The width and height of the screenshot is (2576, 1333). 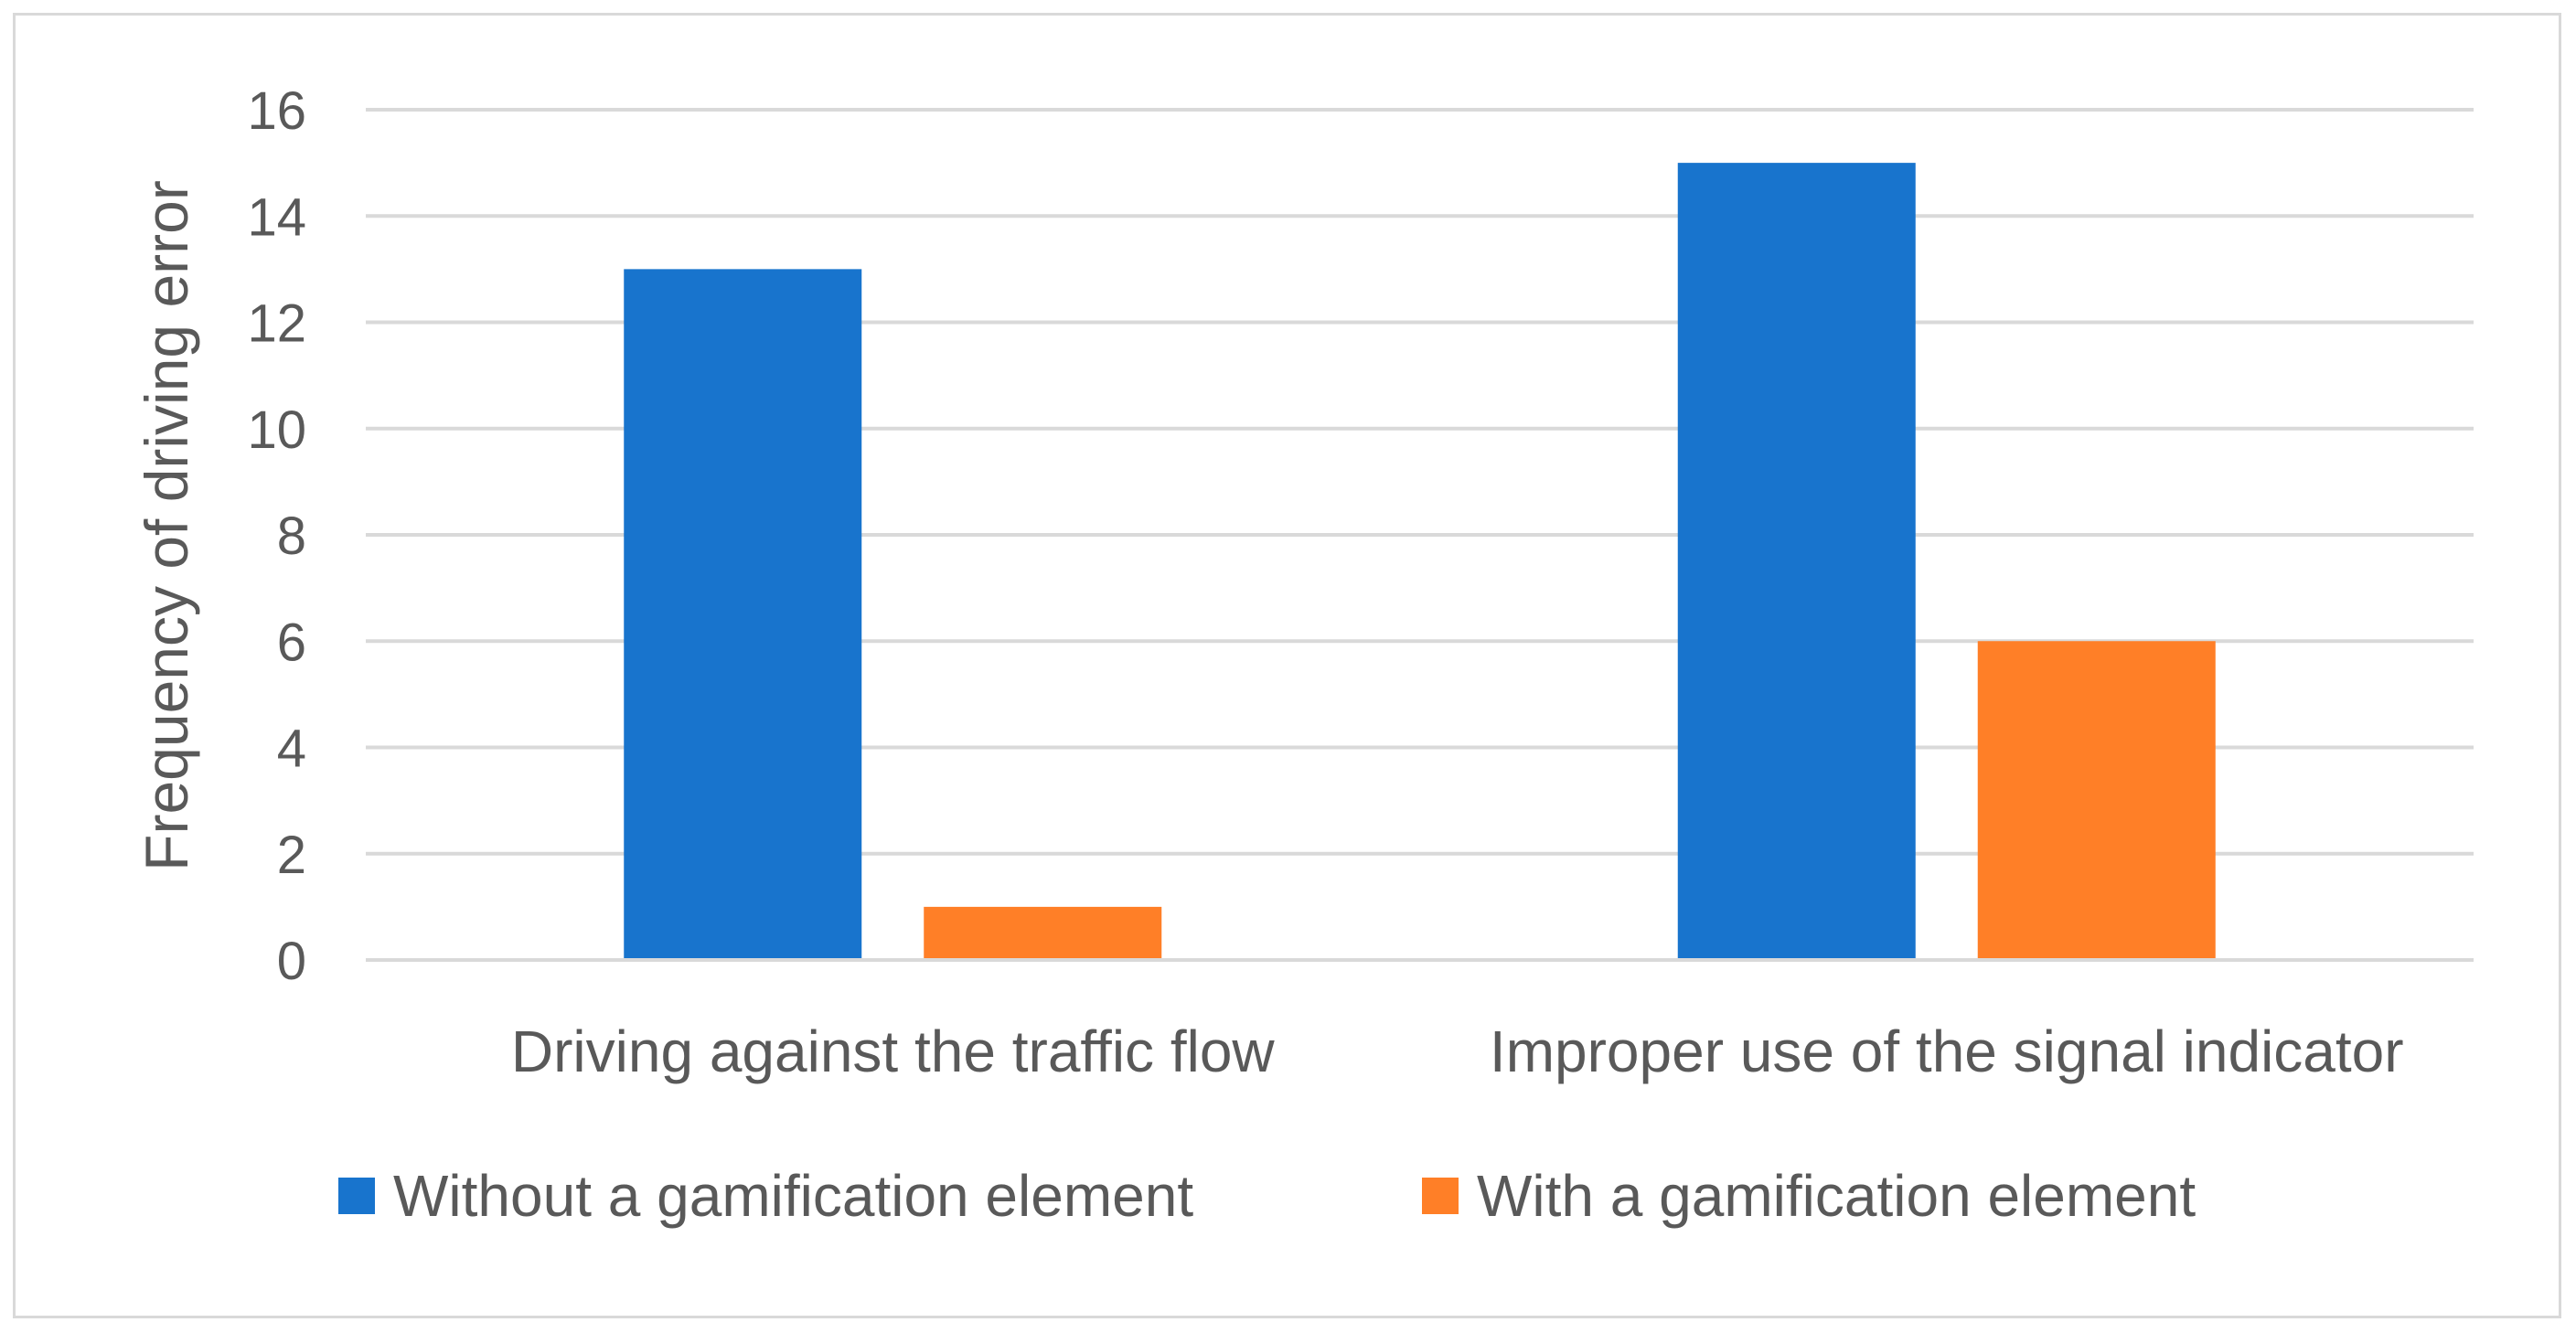 What do you see at coordinates (276, 430) in the screenshot?
I see `y-tick-label-10: 10` at bounding box center [276, 430].